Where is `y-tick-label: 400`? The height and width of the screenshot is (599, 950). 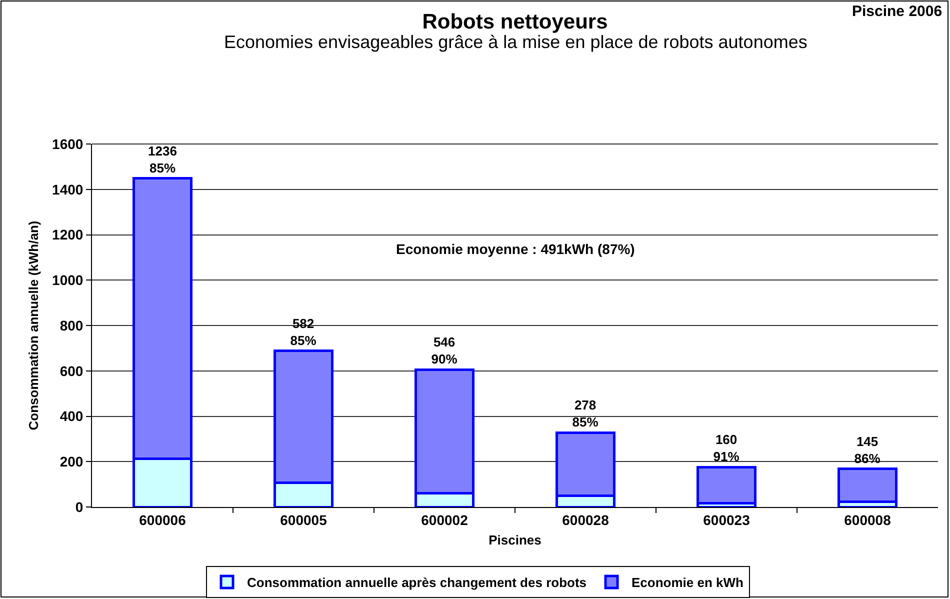
y-tick-label: 400 is located at coordinates (72, 416).